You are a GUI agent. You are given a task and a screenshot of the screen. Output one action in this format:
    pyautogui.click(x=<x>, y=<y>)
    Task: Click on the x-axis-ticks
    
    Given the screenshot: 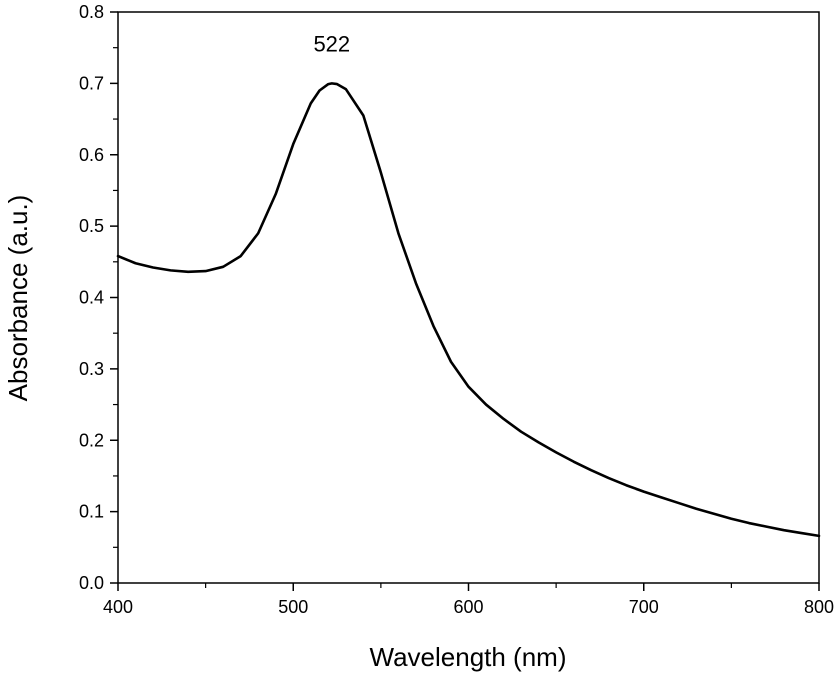 What is the action you would take?
    pyautogui.click(x=468, y=587)
    